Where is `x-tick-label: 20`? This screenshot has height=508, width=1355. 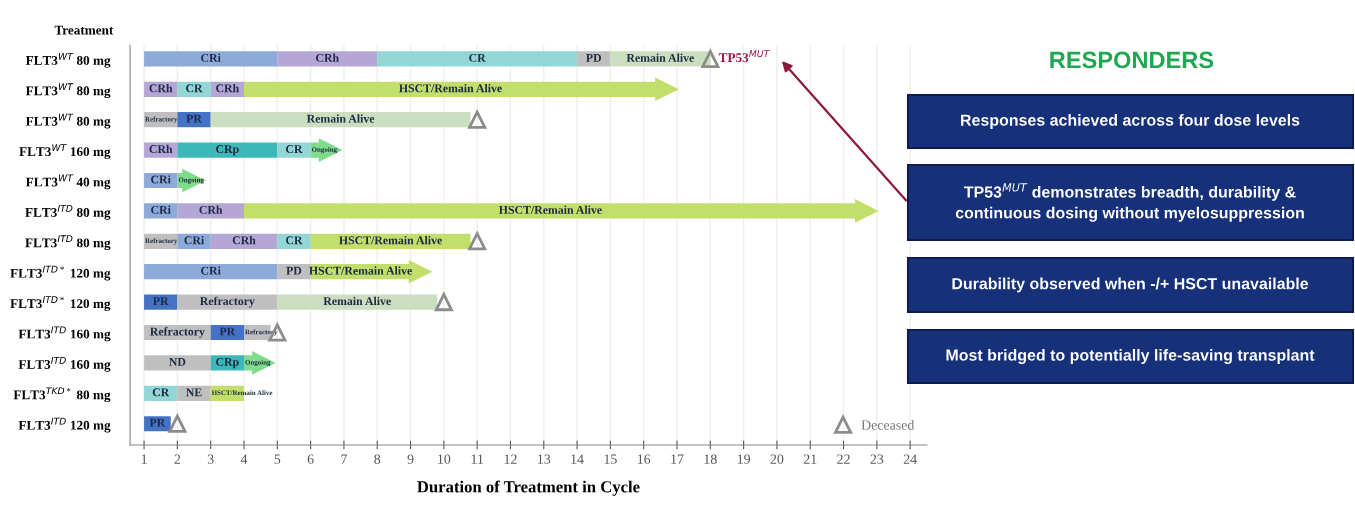 x-tick-label: 20 is located at coordinates (777, 459).